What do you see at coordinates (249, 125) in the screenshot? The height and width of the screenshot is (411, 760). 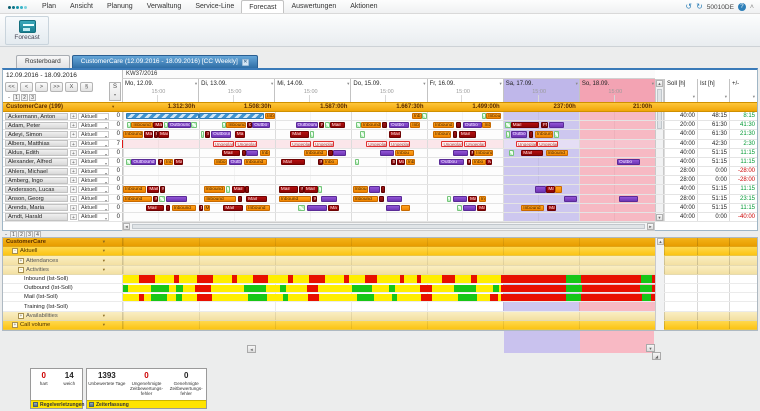 I see `shift-segment-fm: Ou` at bounding box center [249, 125].